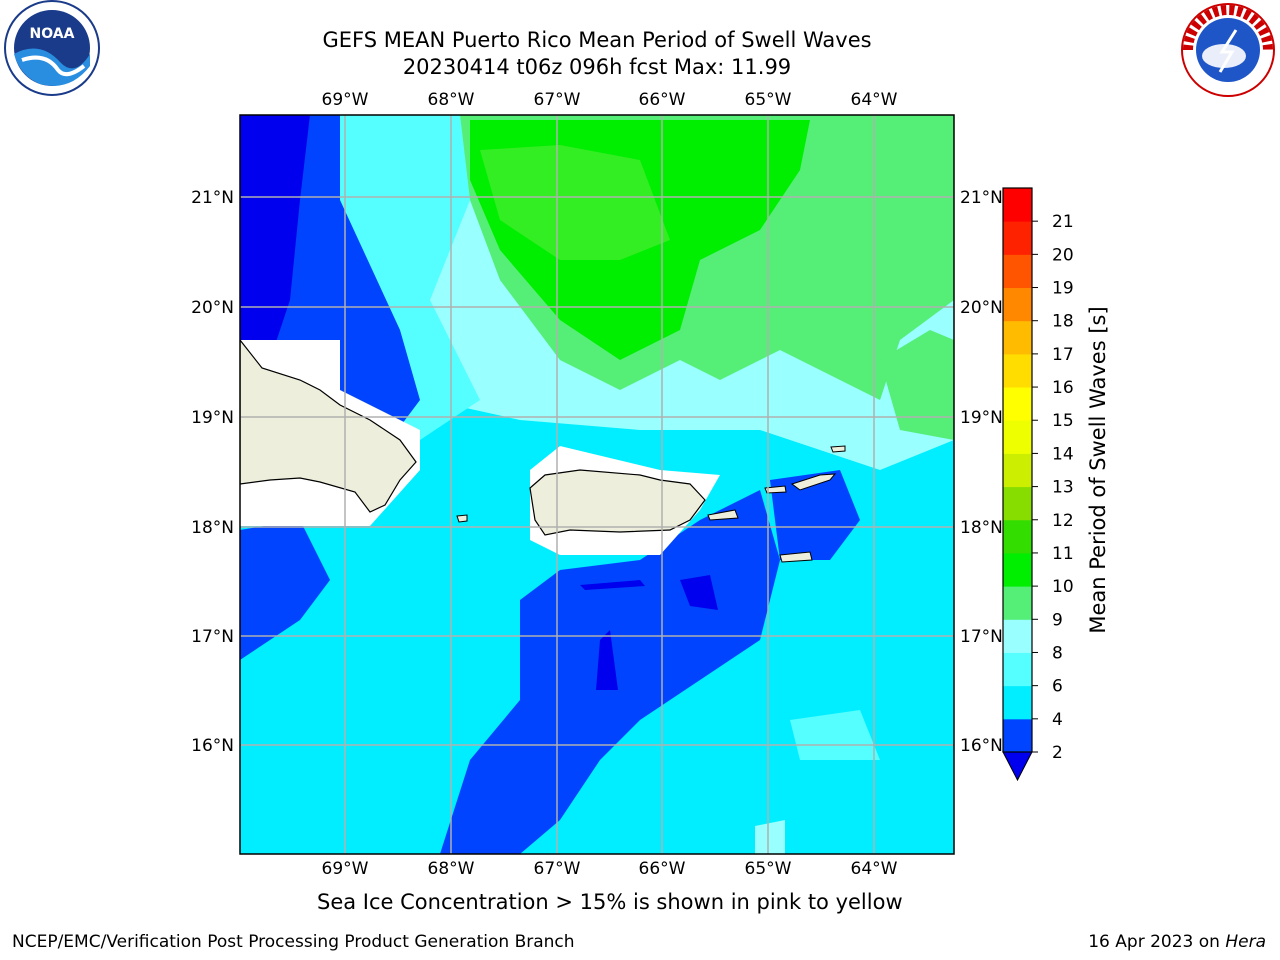  I want to click on colorbar-tick-label: 10, so click(1063, 587).